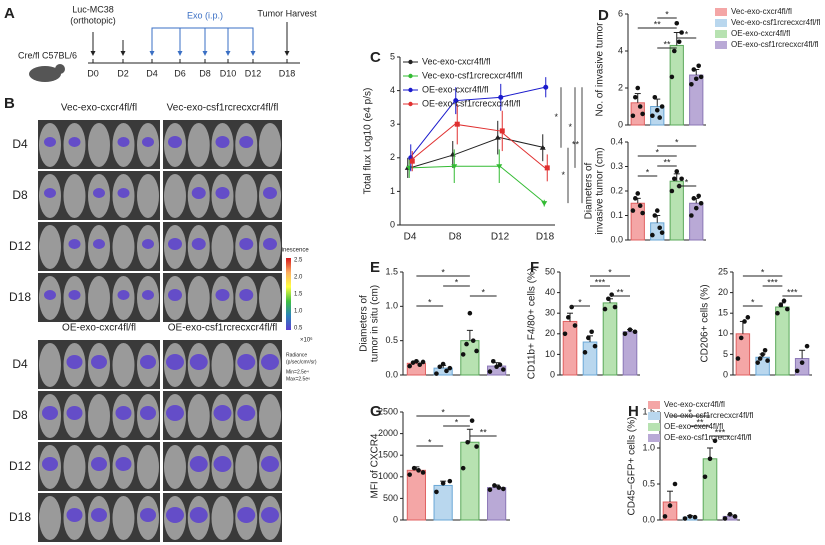  Describe the element at coordinates (298, 312) in the screenshot. I see `colorbar-tick: 1.0` at that location.